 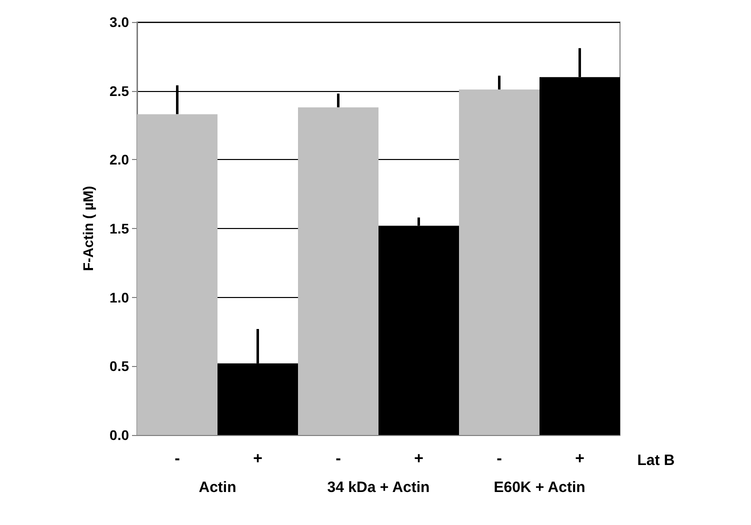 What do you see at coordinates (217, 487) in the screenshot?
I see `text: Actin` at bounding box center [217, 487].